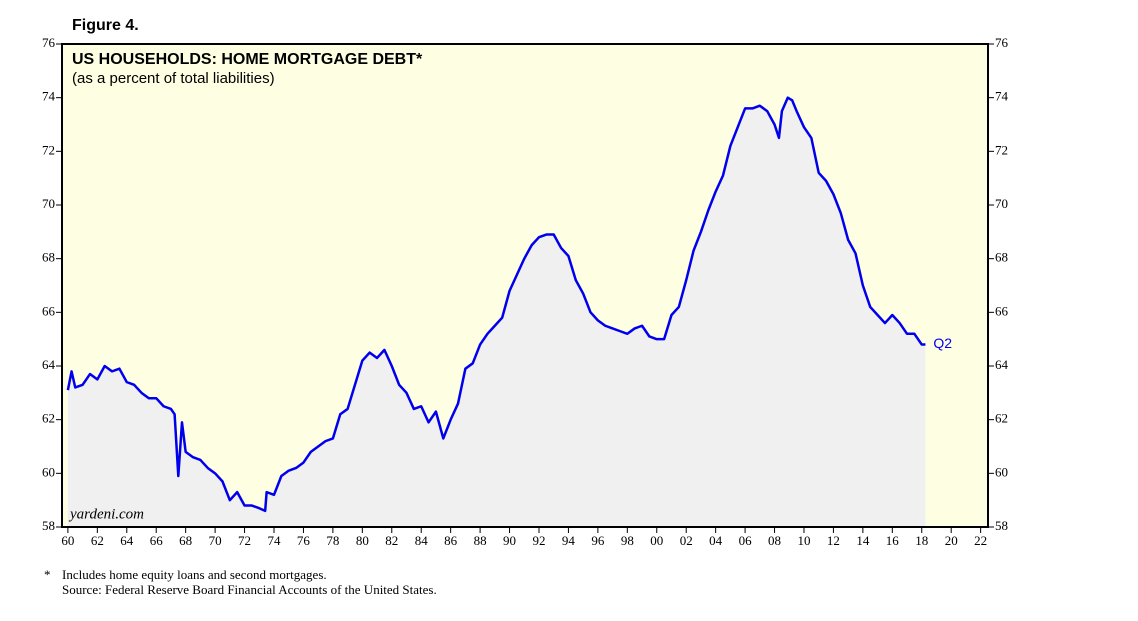 The height and width of the screenshot is (621, 1138). Describe the element at coordinates (774, 540) in the screenshot. I see `x-tick-label: 08` at that location.